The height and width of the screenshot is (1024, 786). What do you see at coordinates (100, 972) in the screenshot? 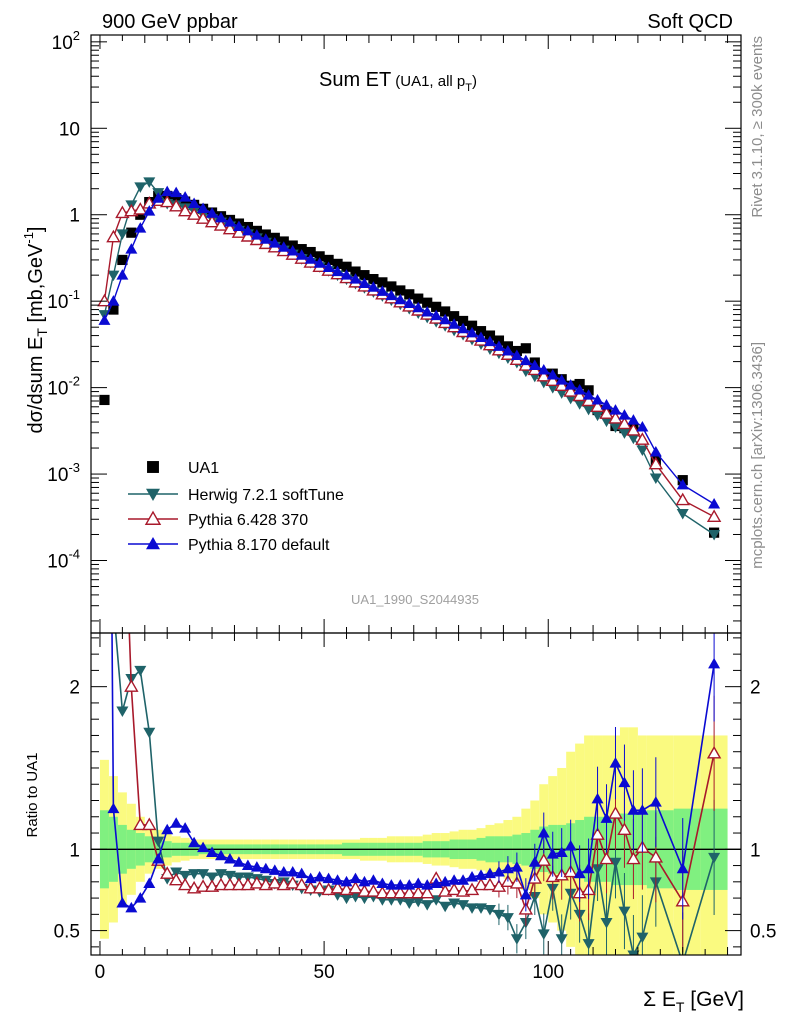
I see `x-tick-label: 0` at bounding box center [100, 972].